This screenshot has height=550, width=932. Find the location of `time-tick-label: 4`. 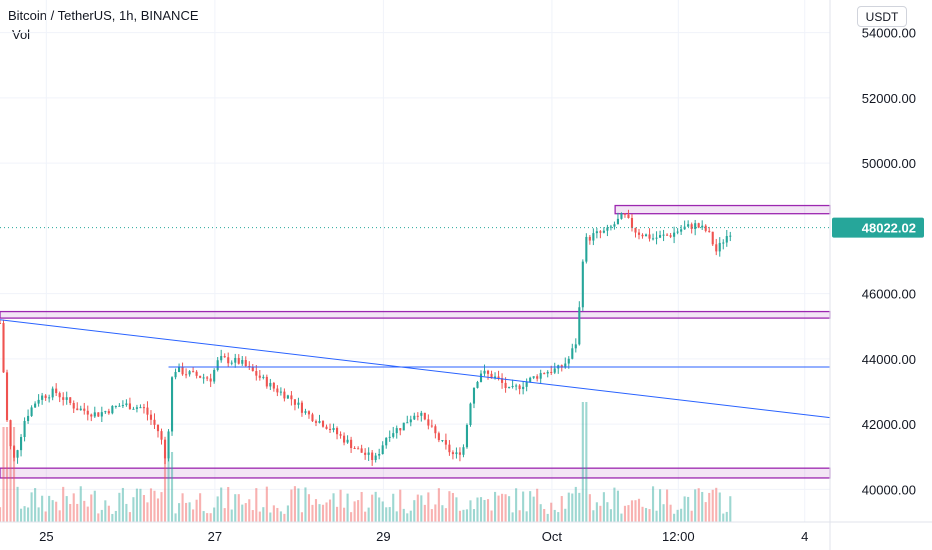

time-tick-label: 4 is located at coordinates (804, 536).